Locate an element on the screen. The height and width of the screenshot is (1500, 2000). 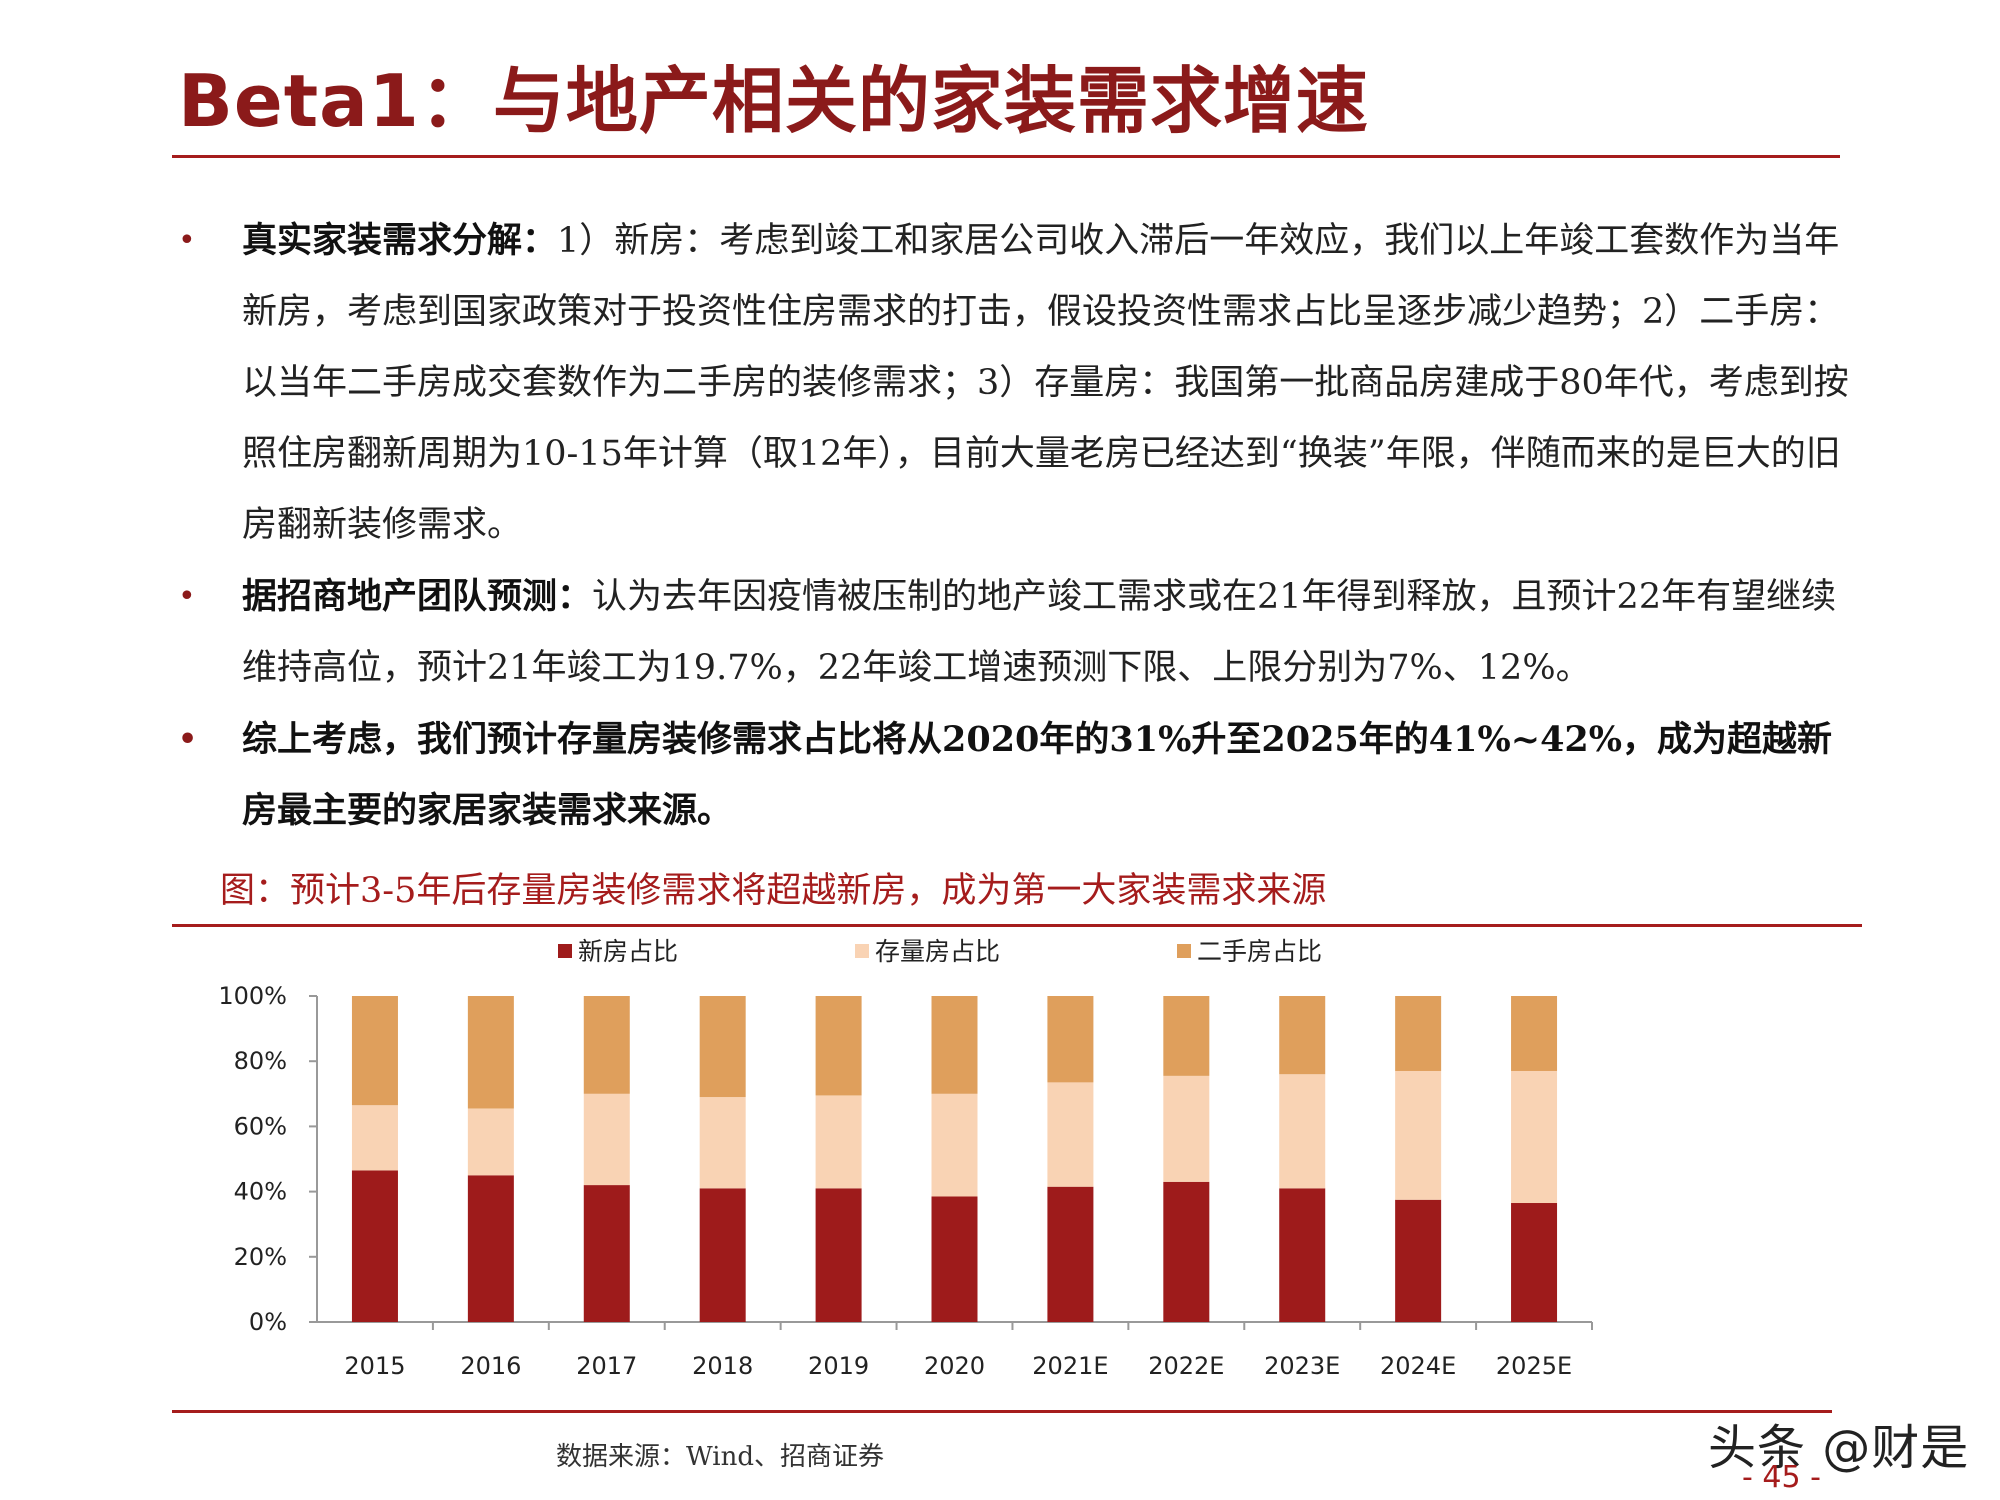
bullet-lead: 真实家装需求分解： is located at coordinates (400, 240).